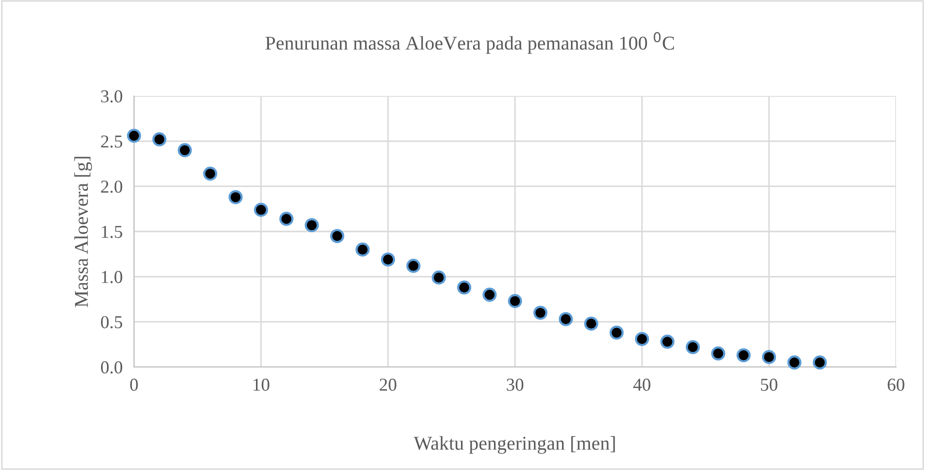 This screenshot has height=470, width=925. What do you see at coordinates (111, 96) in the screenshot?
I see `y-tick-label: 3.0` at bounding box center [111, 96].